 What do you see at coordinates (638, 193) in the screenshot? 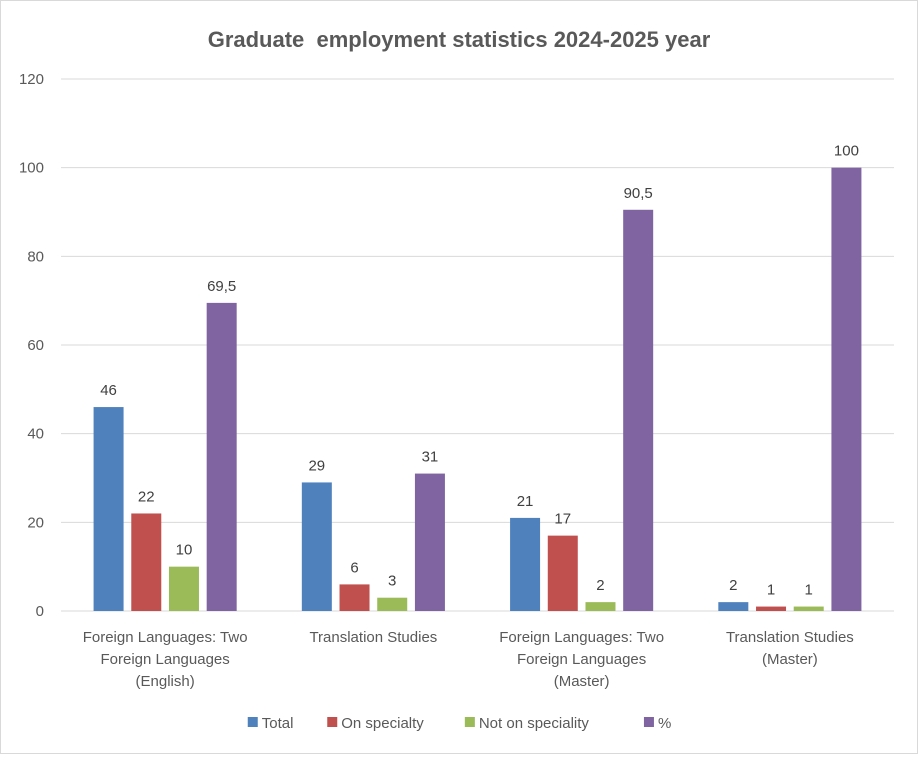
I see `data-label: 90,5` at bounding box center [638, 193].